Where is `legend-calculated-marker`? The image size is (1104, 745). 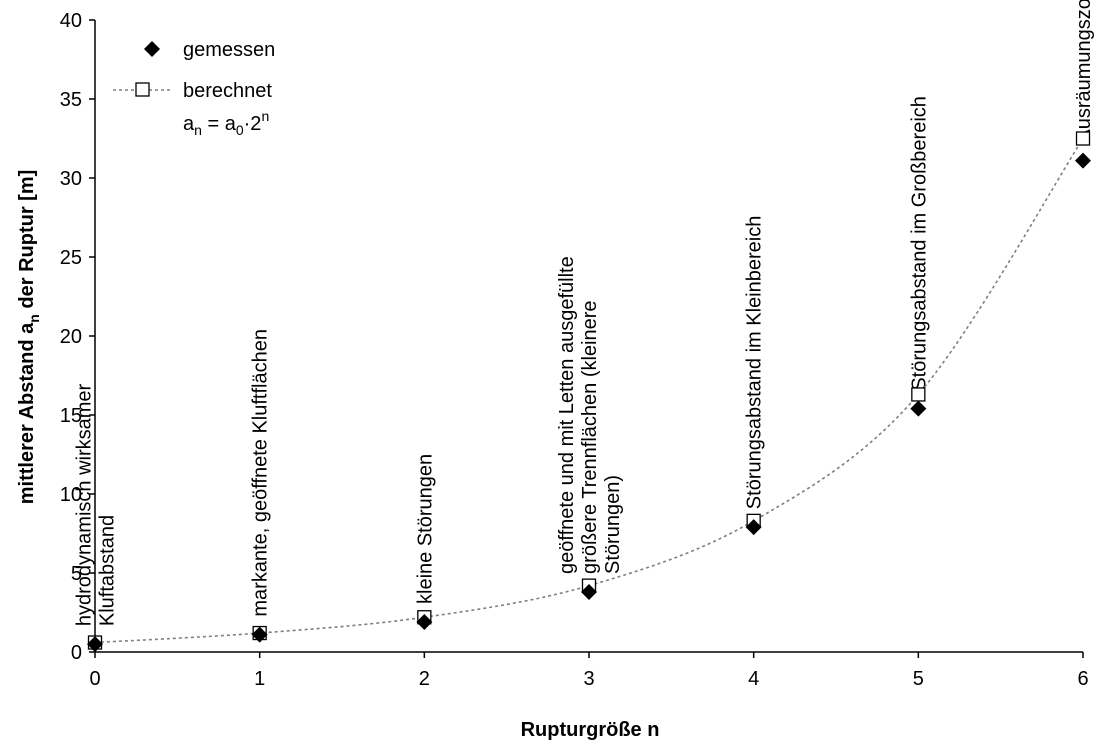
legend-calculated-marker is located at coordinates (142, 89).